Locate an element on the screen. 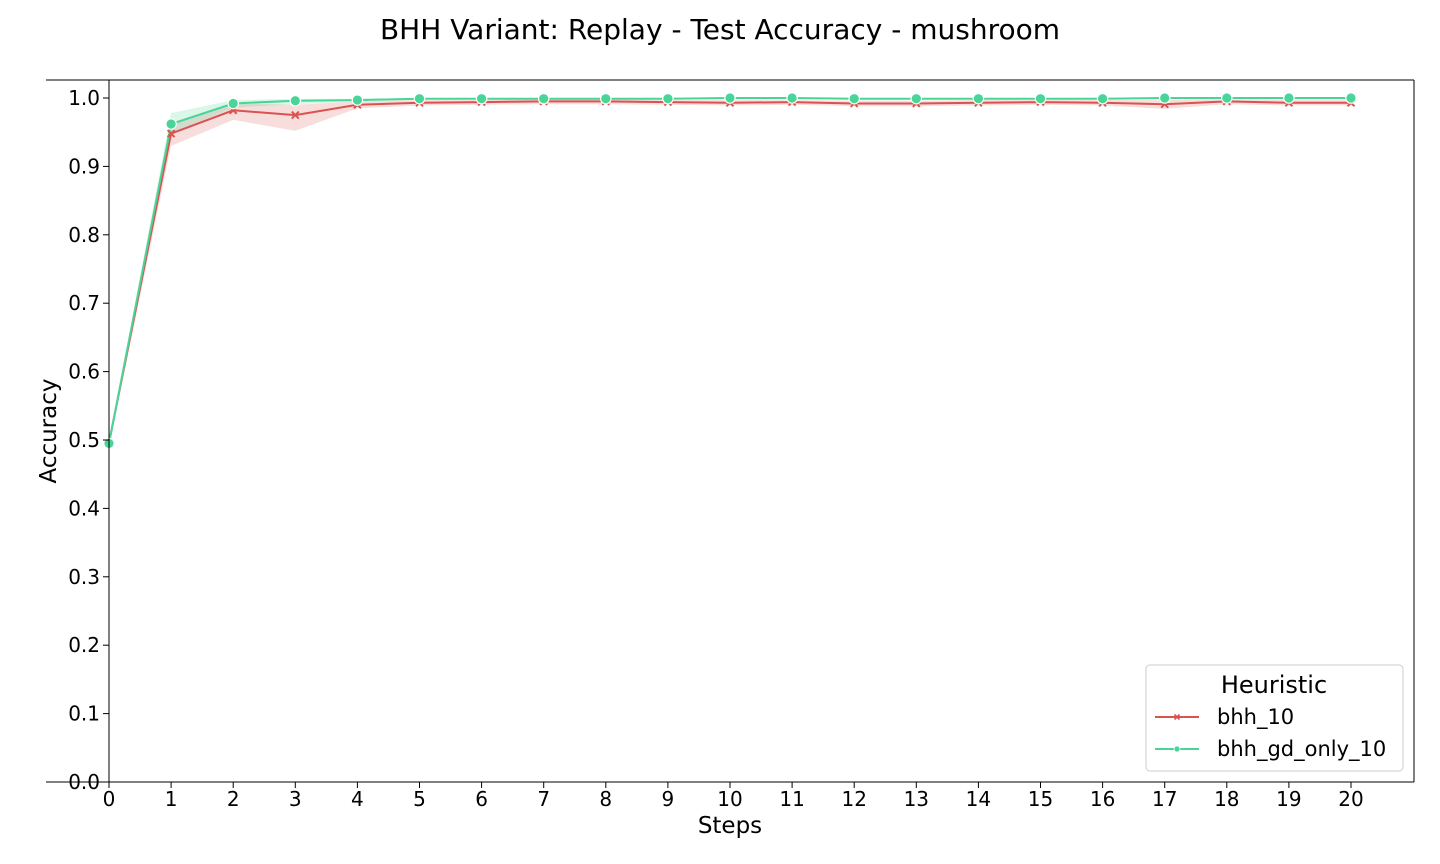  x-tick-label: 5 is located at coordinates (419, 799).